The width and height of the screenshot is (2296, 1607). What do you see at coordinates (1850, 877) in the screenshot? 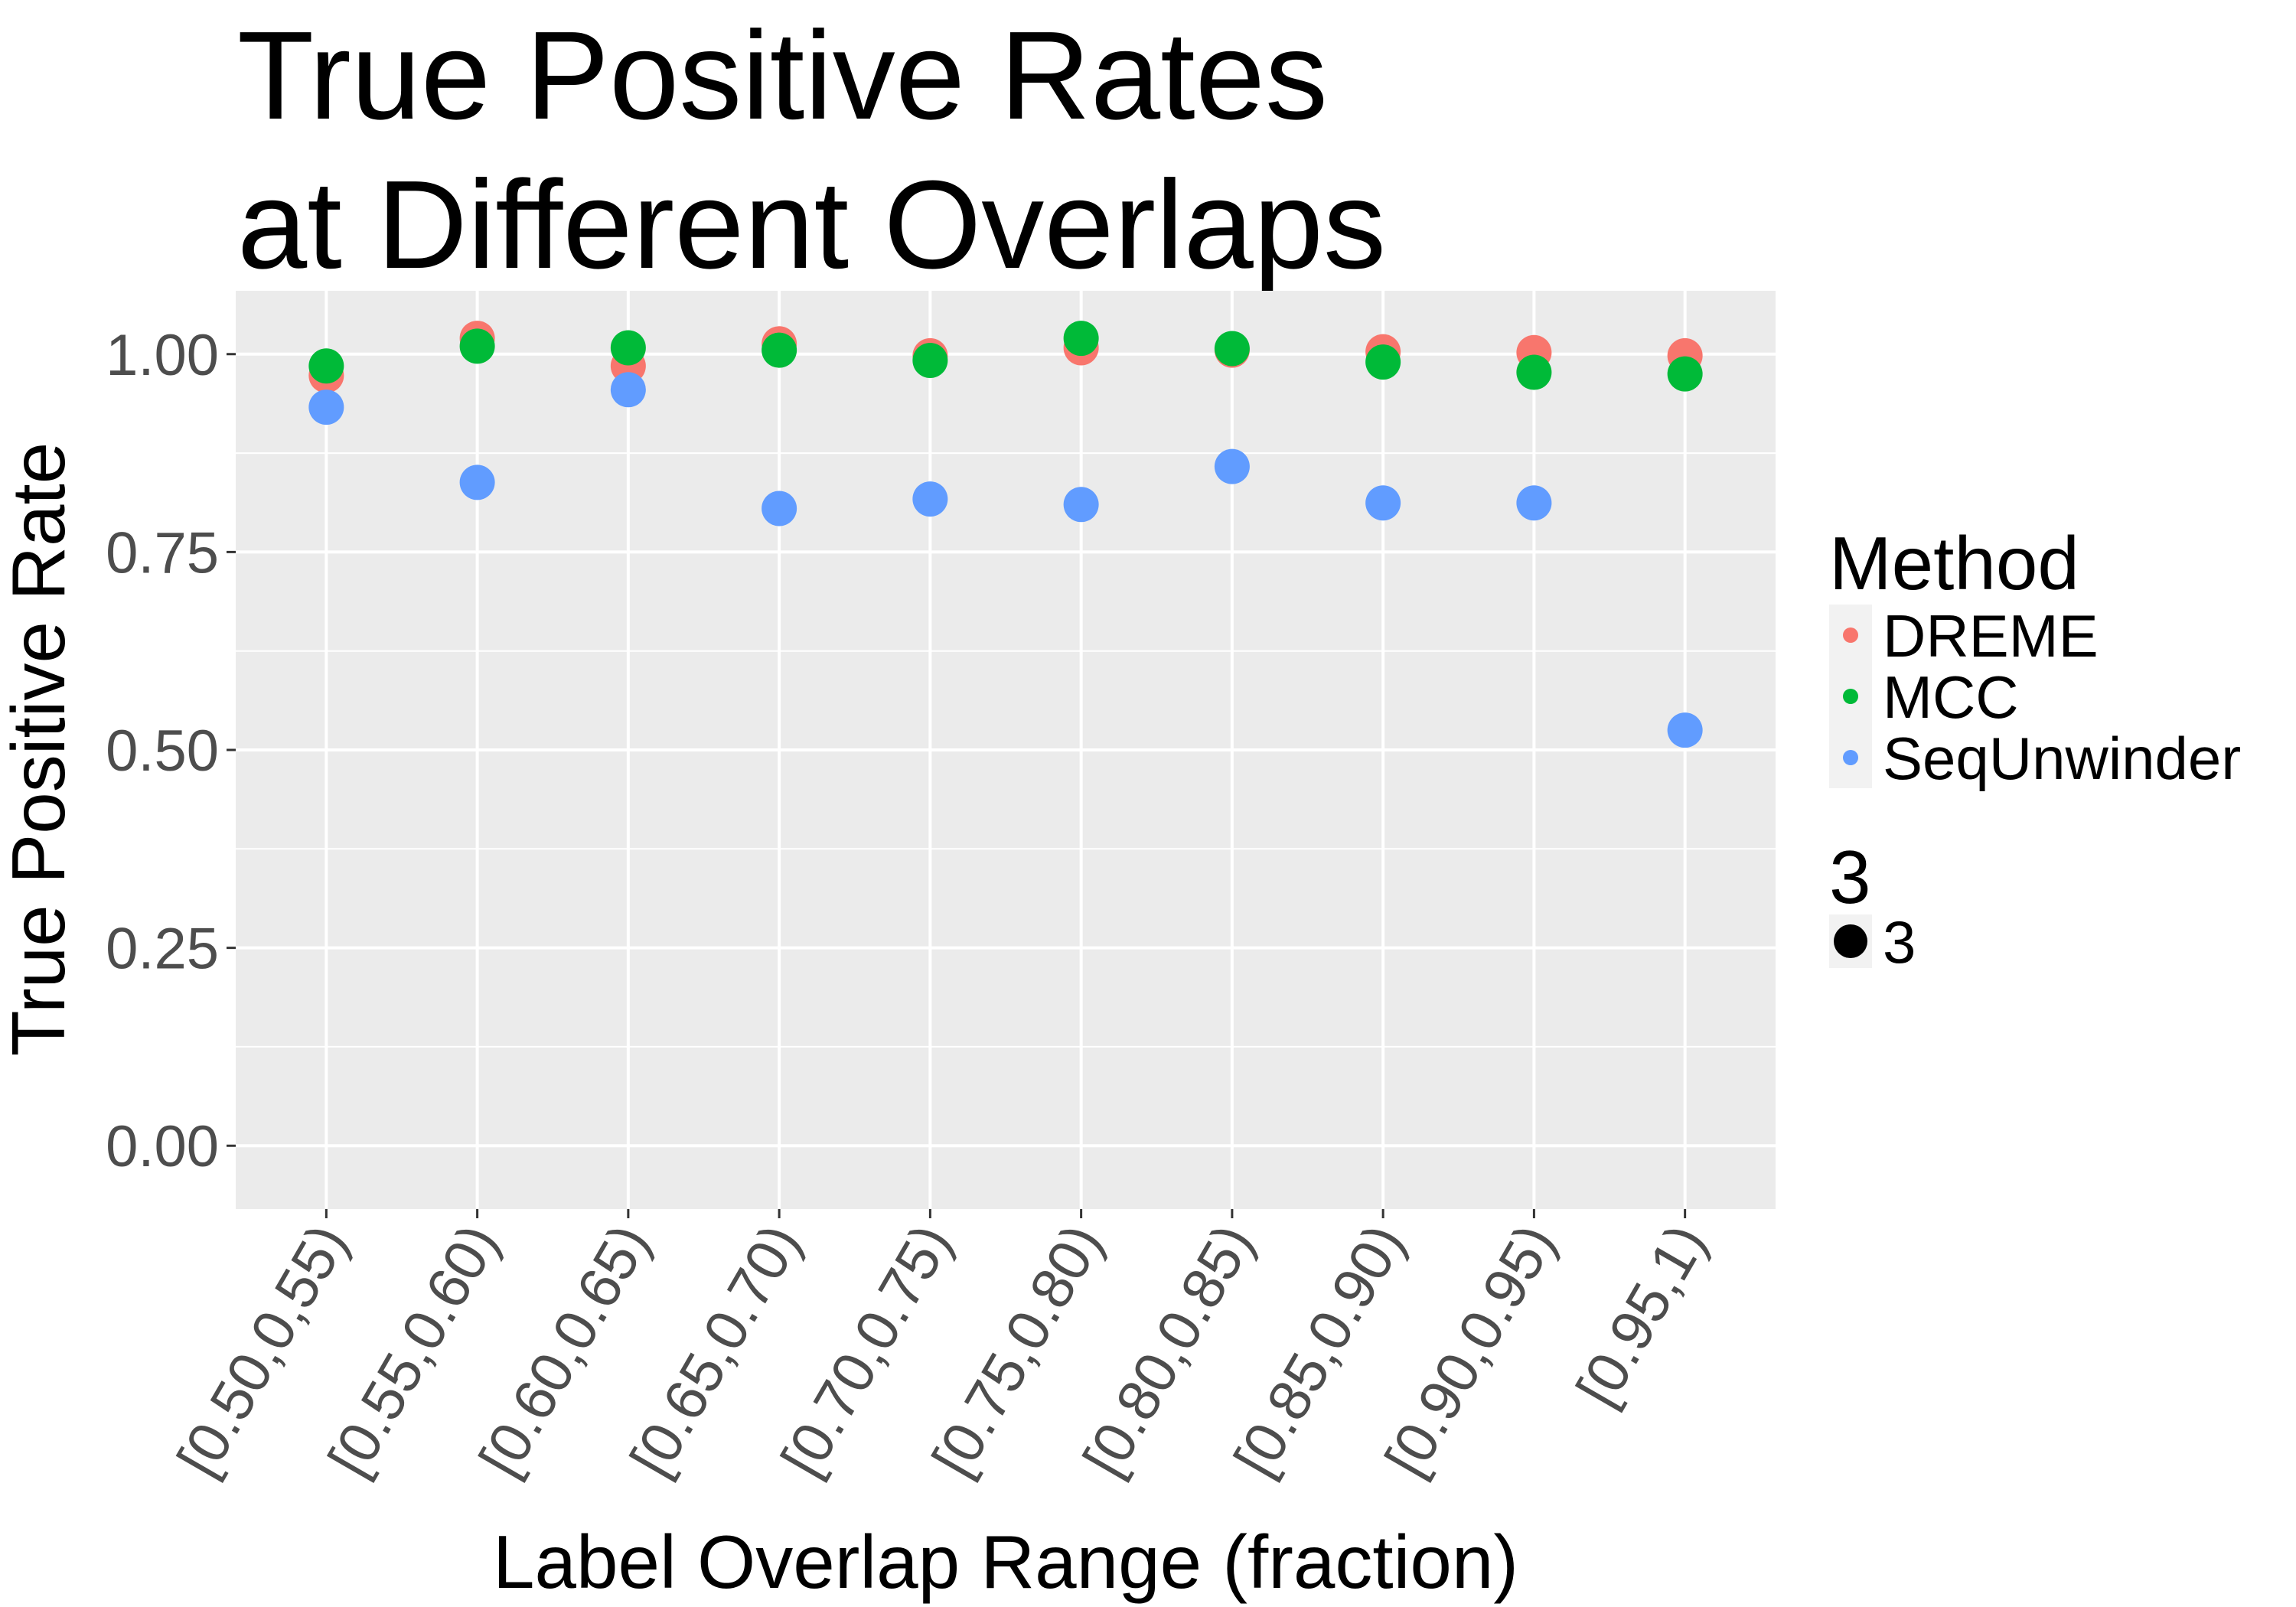
I see `legend-title-size: 3` at bounding box center [1850, 877].